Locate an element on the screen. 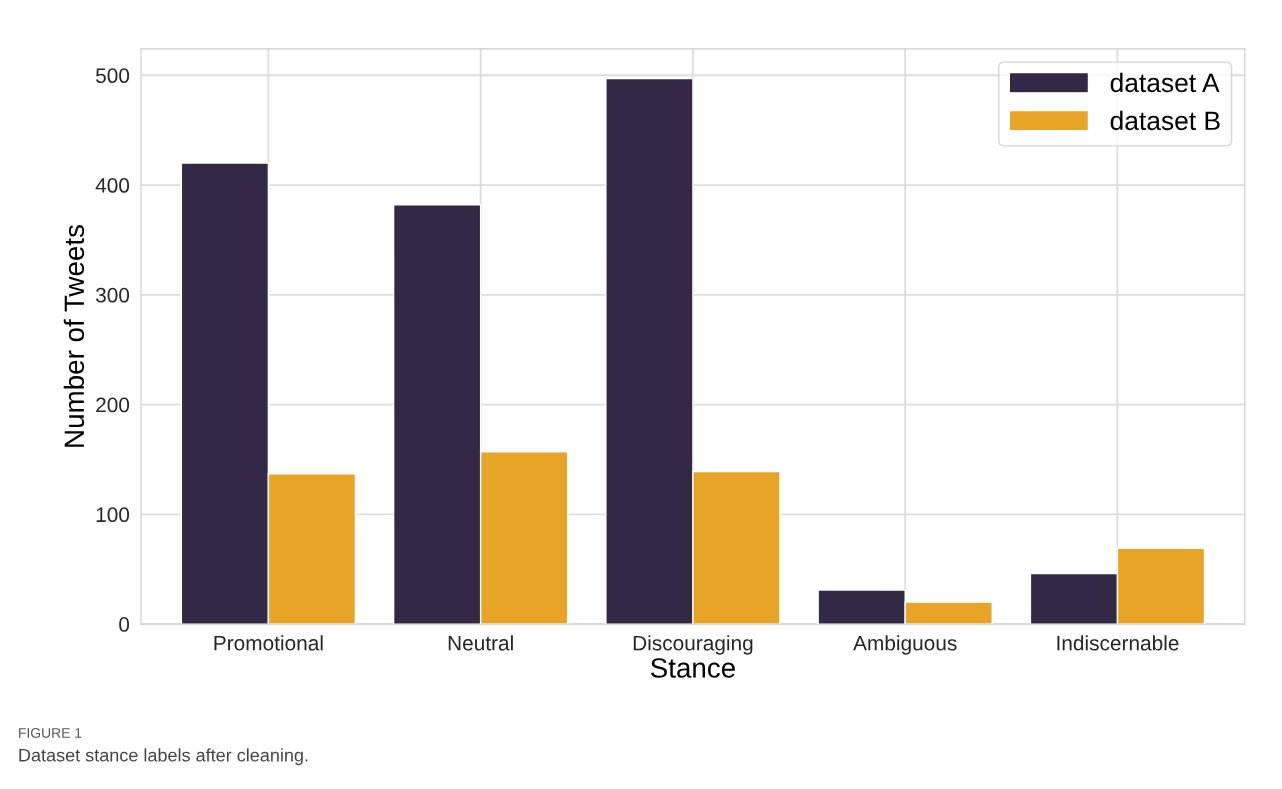 Image resolution: width=1282 pixels, height=789 pixels. y-tick-label: 0 is located at coordinates (124, 624).